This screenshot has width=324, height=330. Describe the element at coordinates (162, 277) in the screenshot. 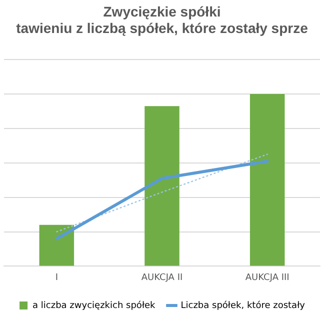

I see `x-tick-label: AUKCJA II` at that location.